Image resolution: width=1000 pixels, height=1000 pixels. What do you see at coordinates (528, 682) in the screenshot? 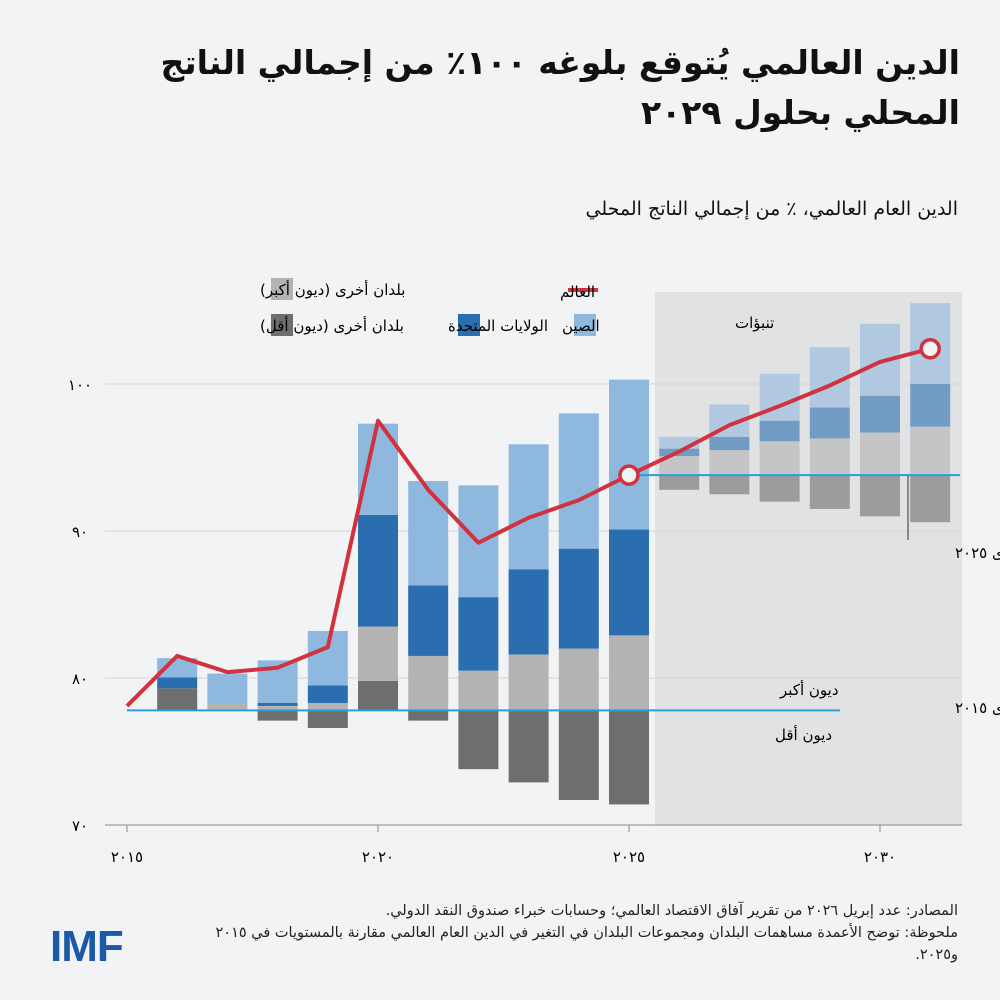
I see `bar-other-more-2023` at bounding box center [528, 682].